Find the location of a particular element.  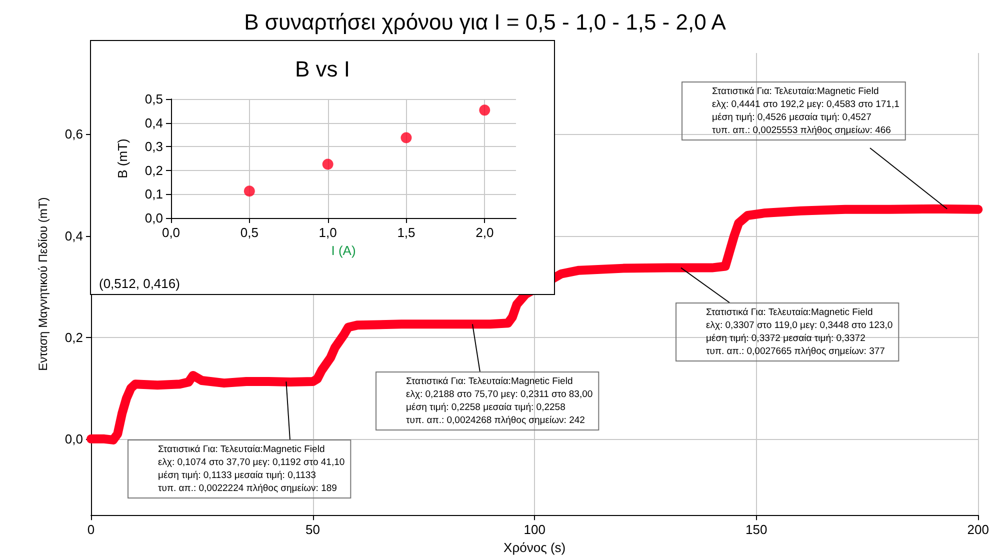

x-axis-title: Χρόνος (s) is located at coordinates (535, 547).